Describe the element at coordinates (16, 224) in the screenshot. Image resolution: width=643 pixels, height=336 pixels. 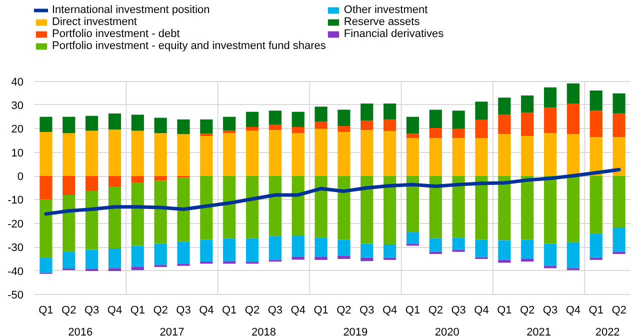
I see `y-tick-label: -20` at that location.